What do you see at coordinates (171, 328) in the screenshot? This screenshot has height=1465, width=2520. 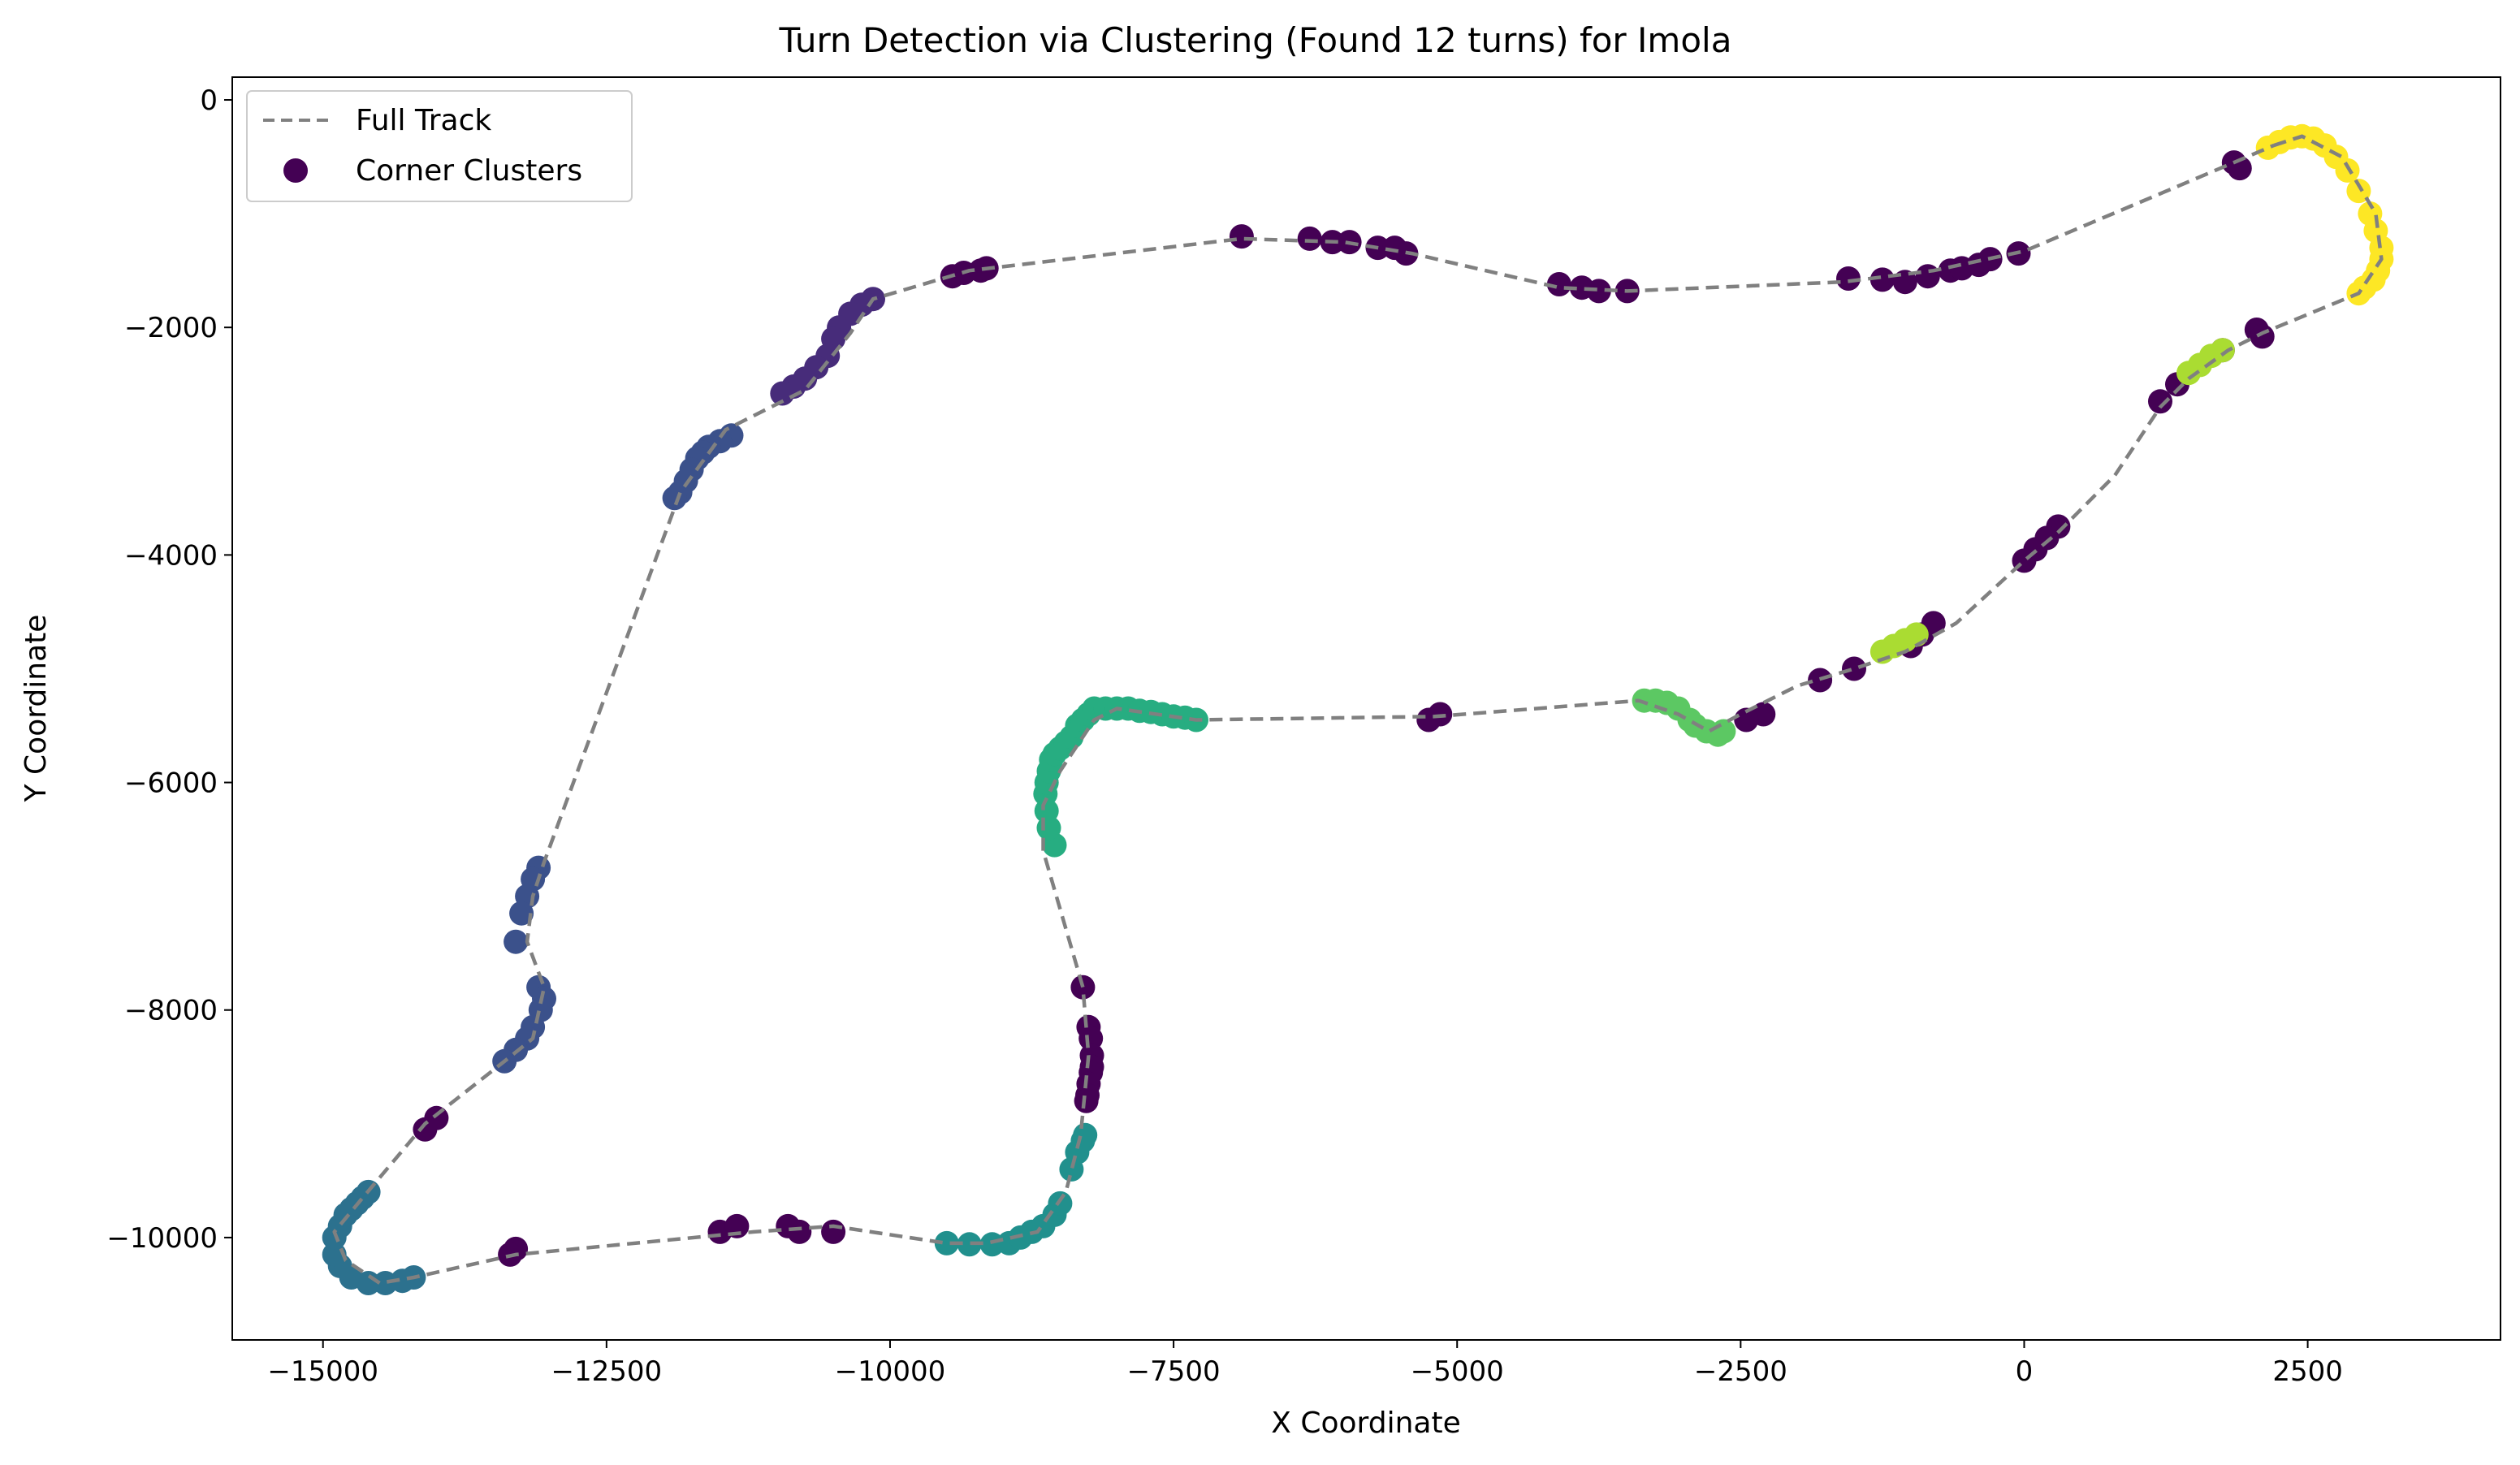 I see `y-tick-label: −2000` at bounding box center [171, 328].